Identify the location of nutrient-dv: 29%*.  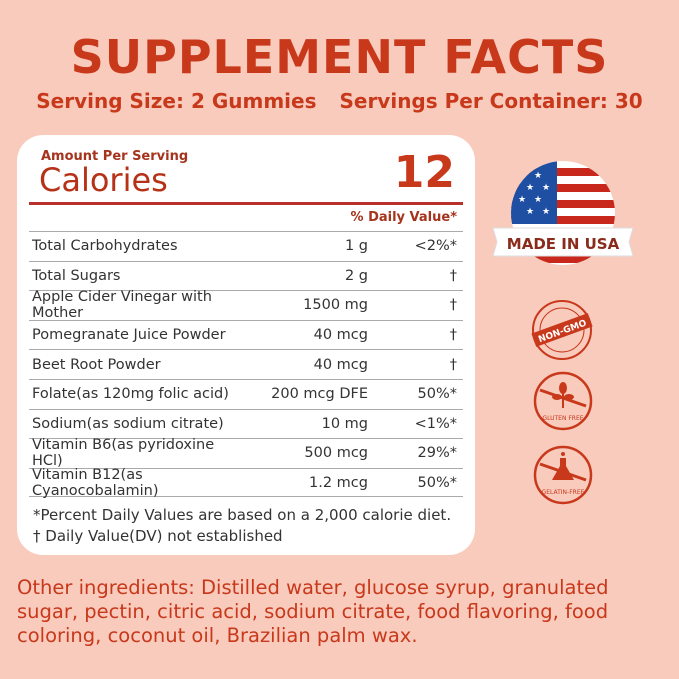
(437, 453).